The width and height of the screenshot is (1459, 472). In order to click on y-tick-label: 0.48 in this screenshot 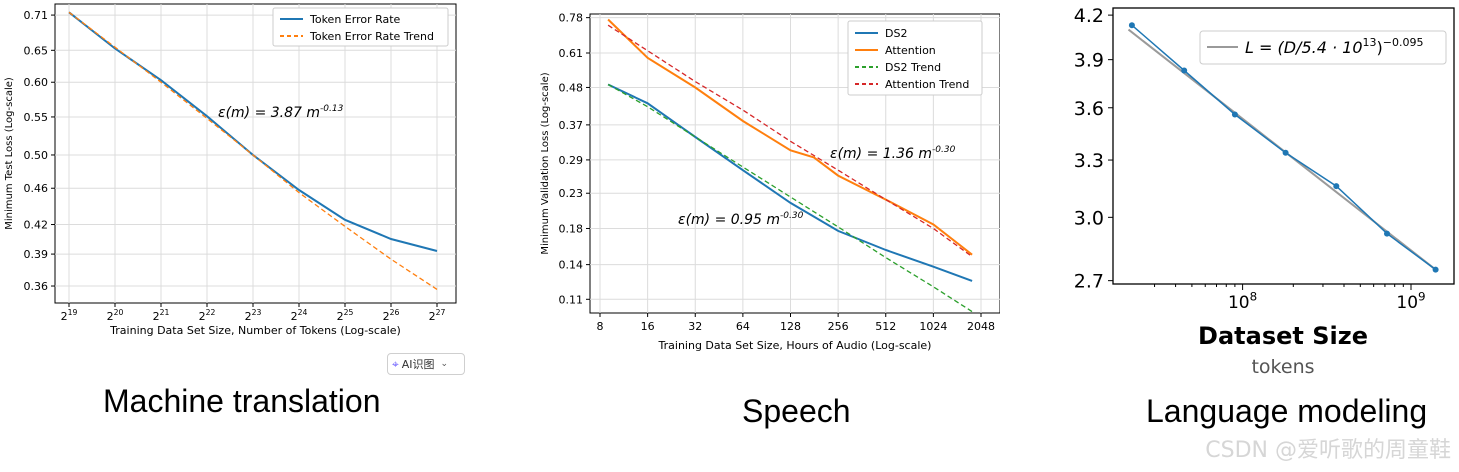, I will do `click(571, 87)`.